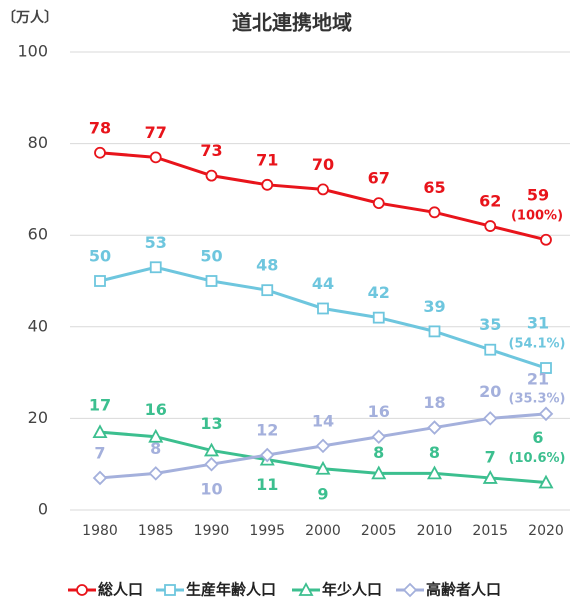  I want to click on data-label: 6, so click(537, 437).